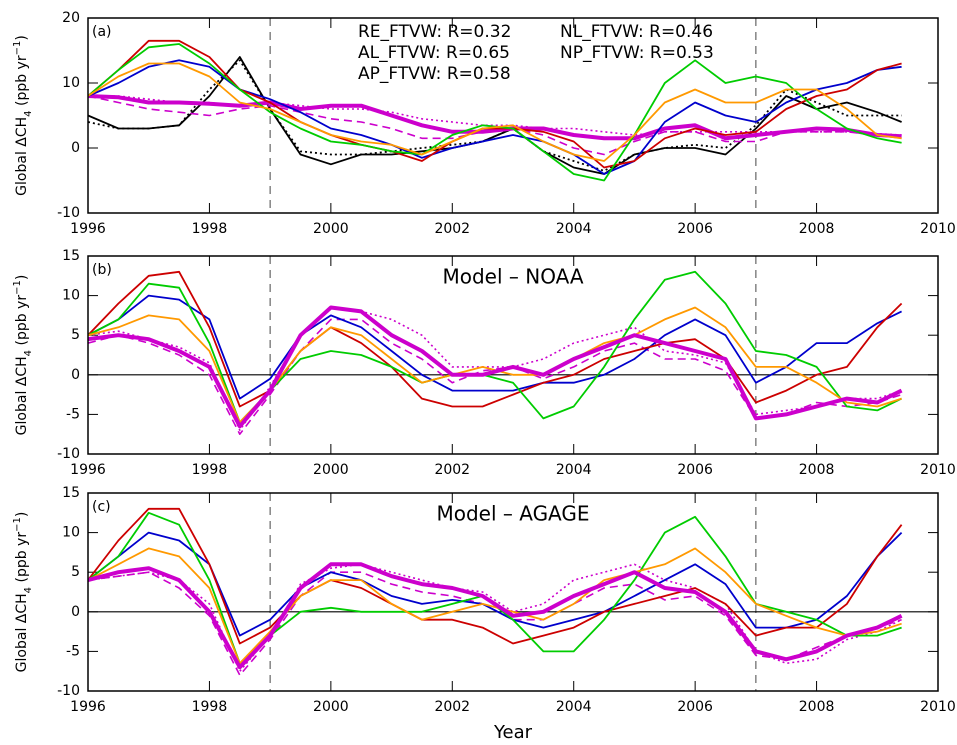 This screenshot has width=957, height=745. What do you see at coordinates (434, 53) in the screenshot?
I see `legend-entry: AL_FTVW: R=0.65` at bounding box center [434, 53].